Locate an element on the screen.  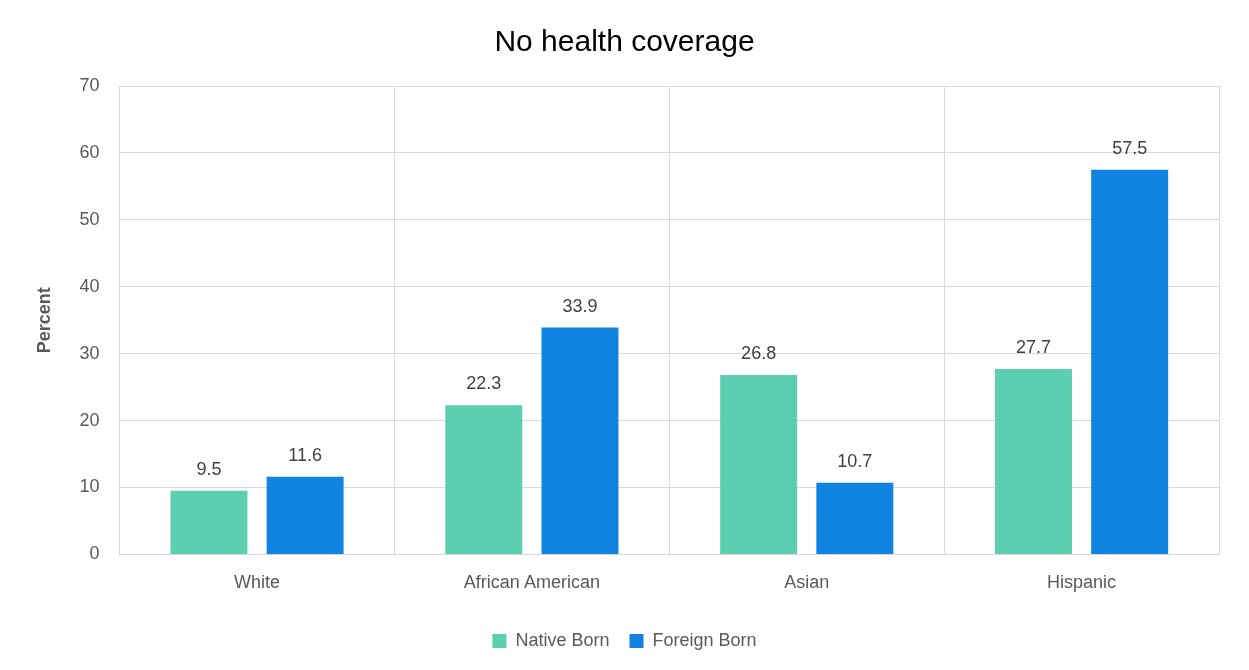
x-tick-label: White is located at coordinates (257, 582).